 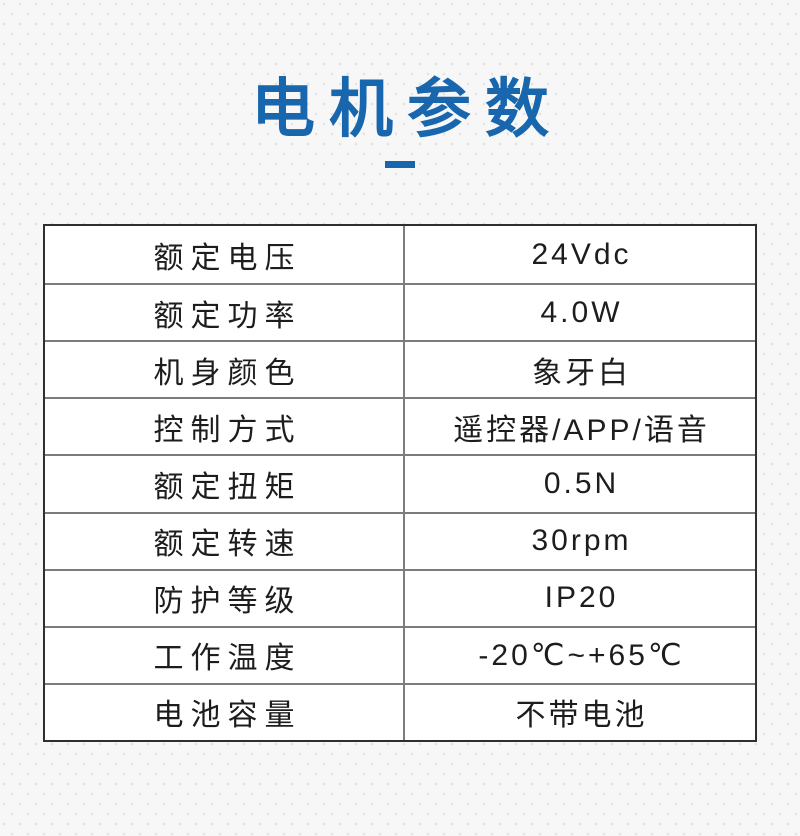 I want to click on spec-value: 4.0W, so click(x=579, y=313).